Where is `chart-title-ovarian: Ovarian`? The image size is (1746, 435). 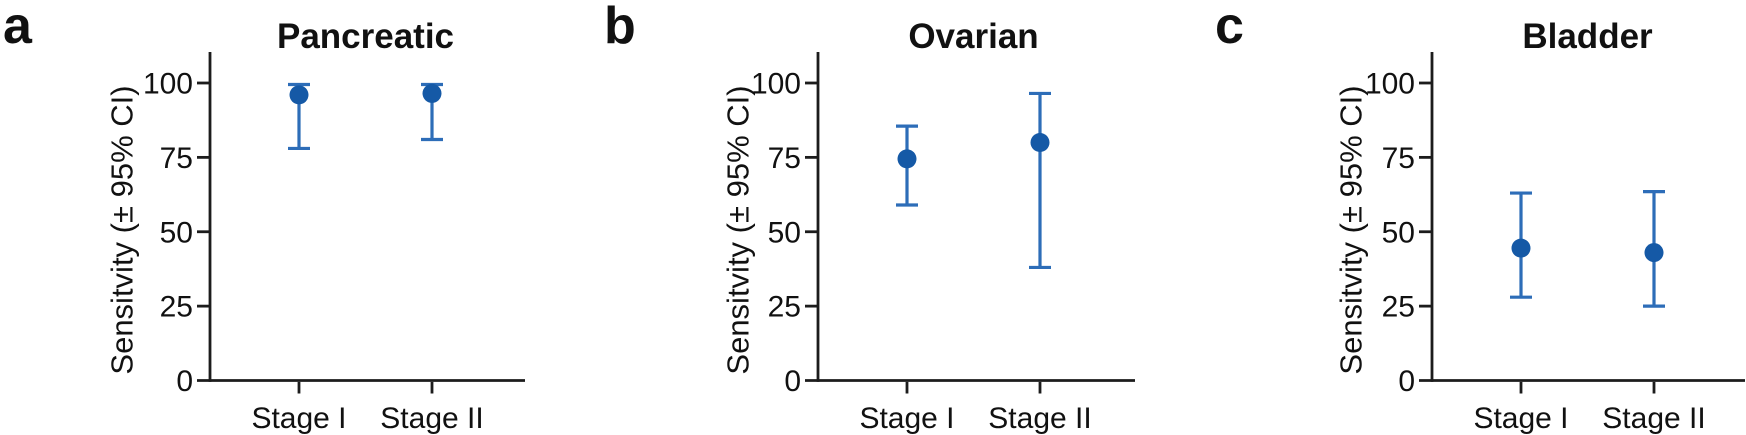
chart-title-ovarian: Ovarian is located at coordinates (973, 36).